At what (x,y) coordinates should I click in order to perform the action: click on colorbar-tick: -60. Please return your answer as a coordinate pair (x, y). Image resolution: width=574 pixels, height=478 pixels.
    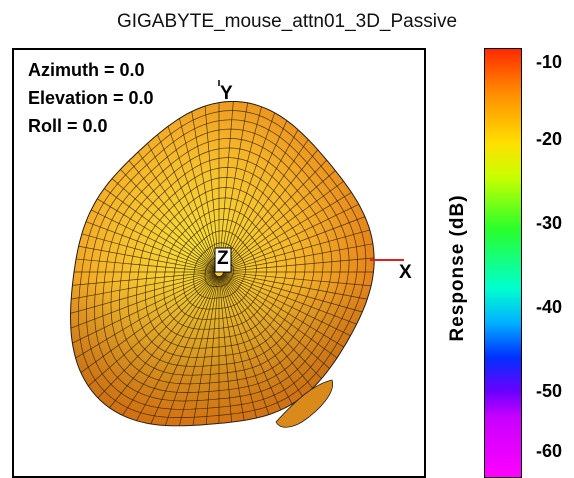
    Looking at the image, I should click on (549, 451).